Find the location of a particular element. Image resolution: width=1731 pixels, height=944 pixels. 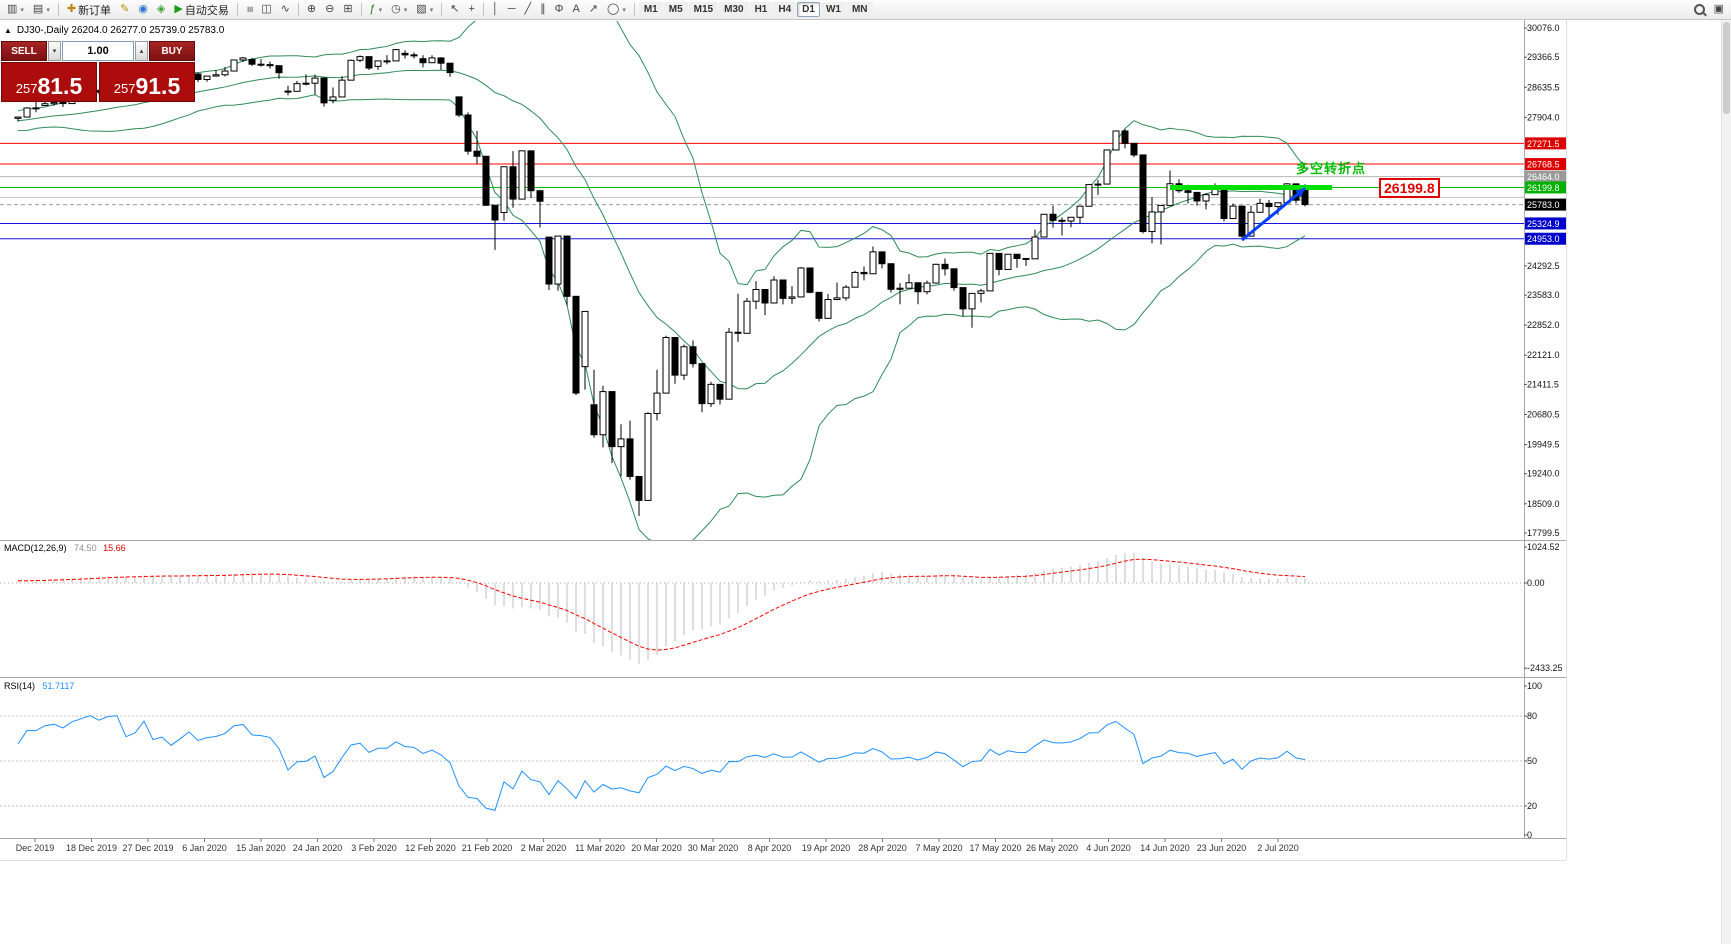

community-icon: ◉ is located at coordinates (143, 9).